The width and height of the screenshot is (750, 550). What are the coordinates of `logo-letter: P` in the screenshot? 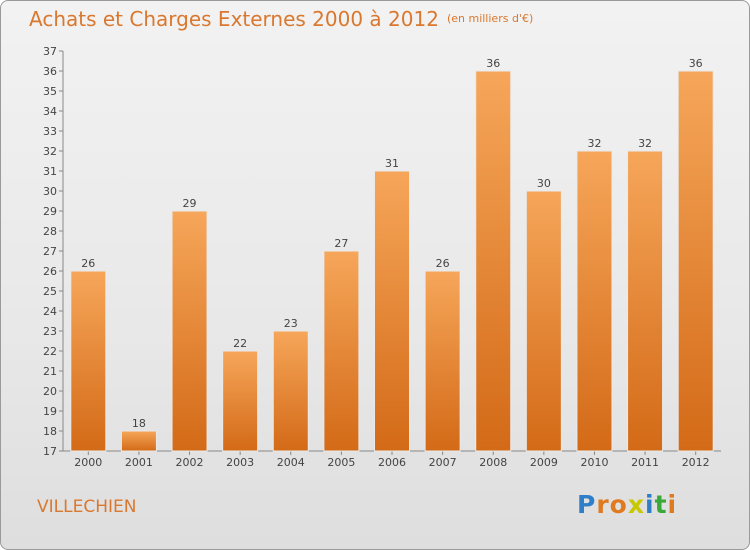 It's located at (587, 504).